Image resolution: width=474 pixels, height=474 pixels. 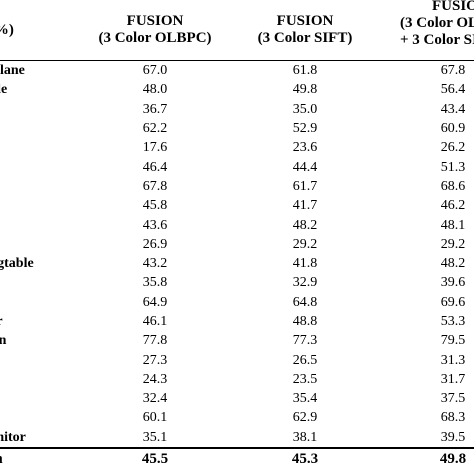 I want to click on sift-value: 29.2, so click(x=305, y=244).